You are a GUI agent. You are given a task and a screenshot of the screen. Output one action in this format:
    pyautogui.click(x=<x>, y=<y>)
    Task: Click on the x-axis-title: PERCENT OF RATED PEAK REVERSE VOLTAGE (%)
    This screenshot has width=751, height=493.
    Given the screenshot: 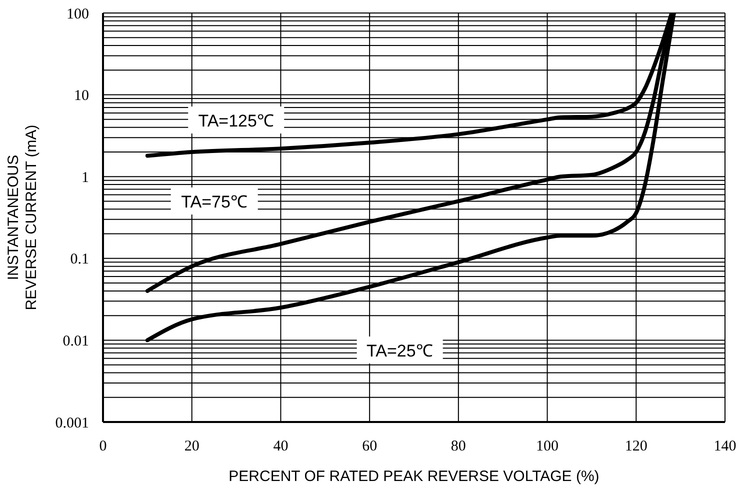 What is the action you would take?
    pyautogui.click(x=414, y=476)
    